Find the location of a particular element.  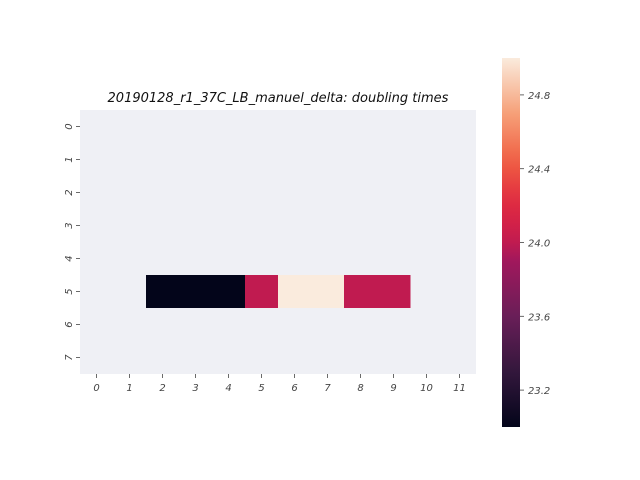

y-tick-label: 3 is located at coordinates (69, 225).